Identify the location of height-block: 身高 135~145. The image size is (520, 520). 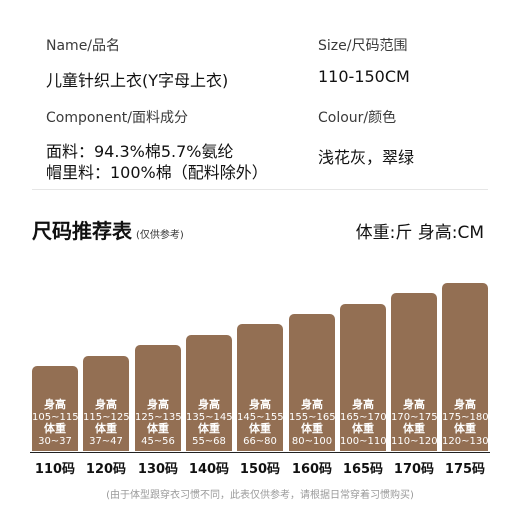
(209, 411).